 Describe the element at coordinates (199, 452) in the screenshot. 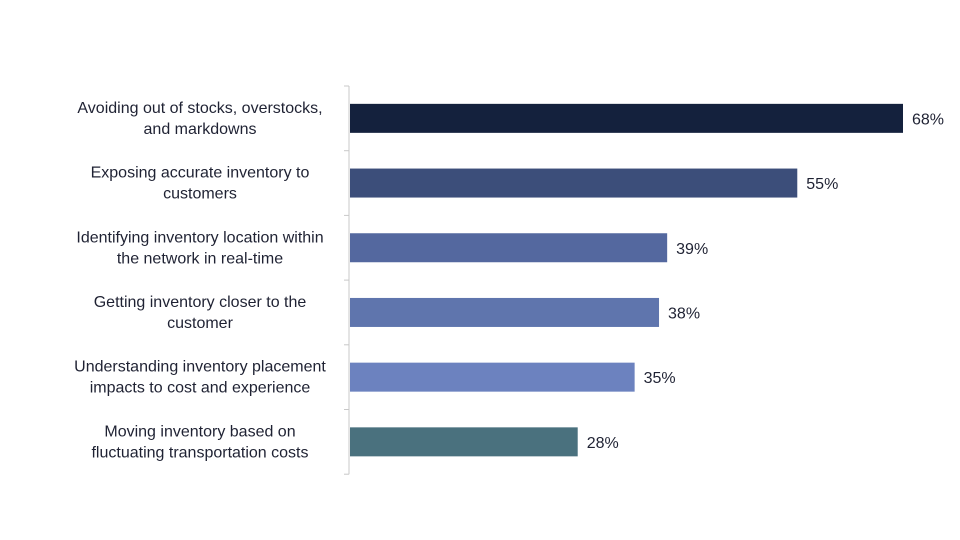

I see `tick-label: fluctuating transportation costs` at that location.